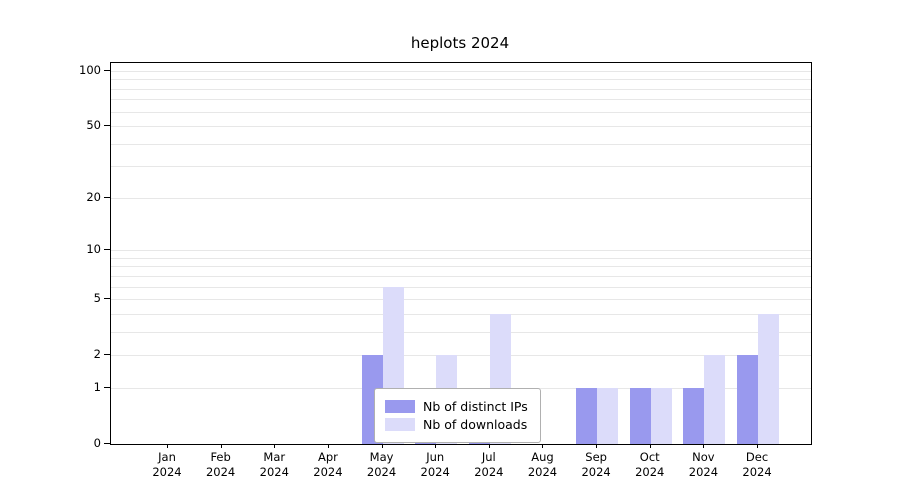 This screenshot has width=900, height=500. What do you see at coordinates (97, 354) in the screenshot?
I see `y-tick-label: 2` at bounding box center [97, 354].